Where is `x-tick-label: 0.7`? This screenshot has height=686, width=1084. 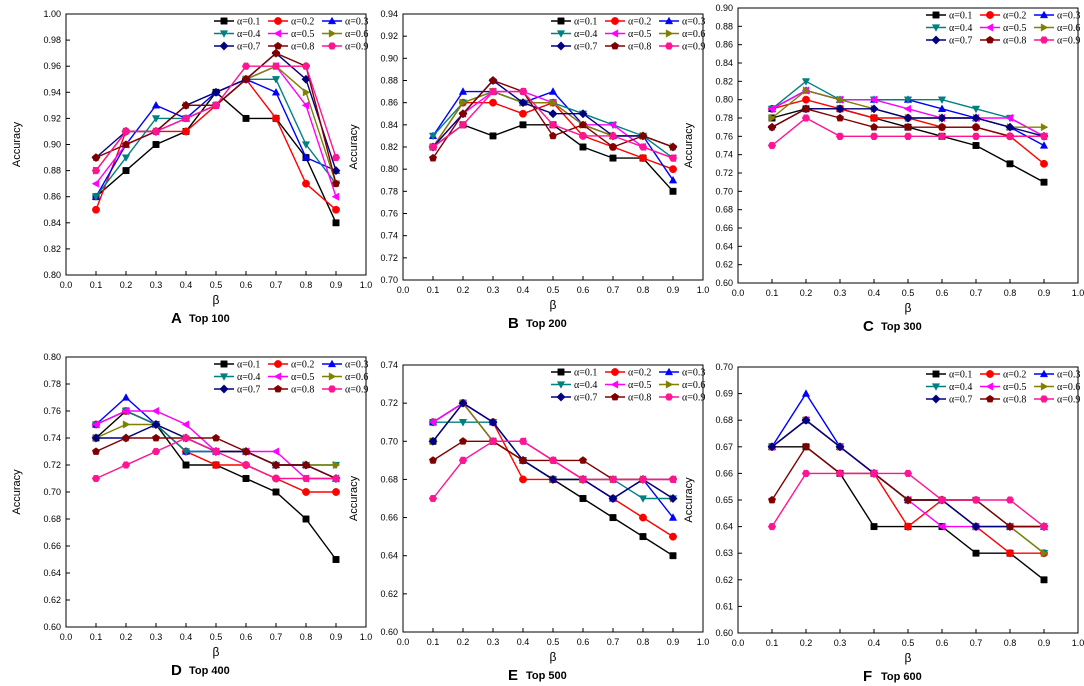 x-tick-label: 0.7 is located at coordinates (613, 642).